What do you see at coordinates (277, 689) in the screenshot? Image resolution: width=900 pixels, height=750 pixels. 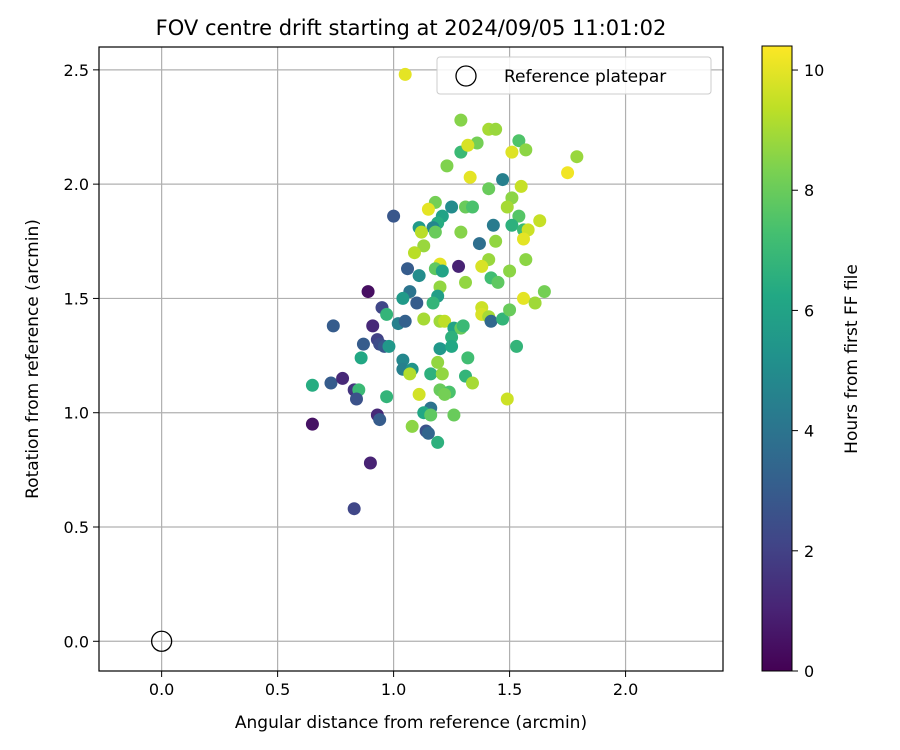 I see `x-tick-label: 0.5` at bounding box center [277, 689].